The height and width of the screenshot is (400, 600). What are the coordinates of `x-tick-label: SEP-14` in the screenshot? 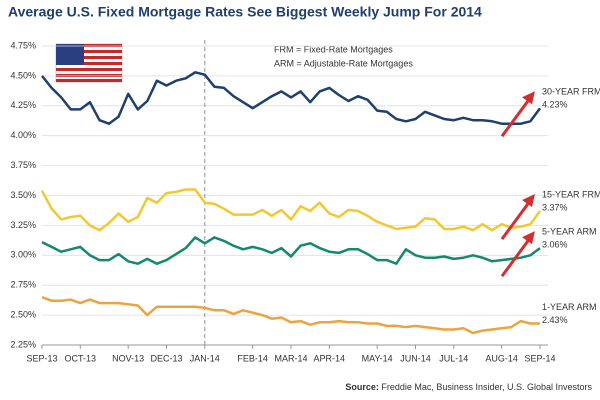 It's located at (539, 358).